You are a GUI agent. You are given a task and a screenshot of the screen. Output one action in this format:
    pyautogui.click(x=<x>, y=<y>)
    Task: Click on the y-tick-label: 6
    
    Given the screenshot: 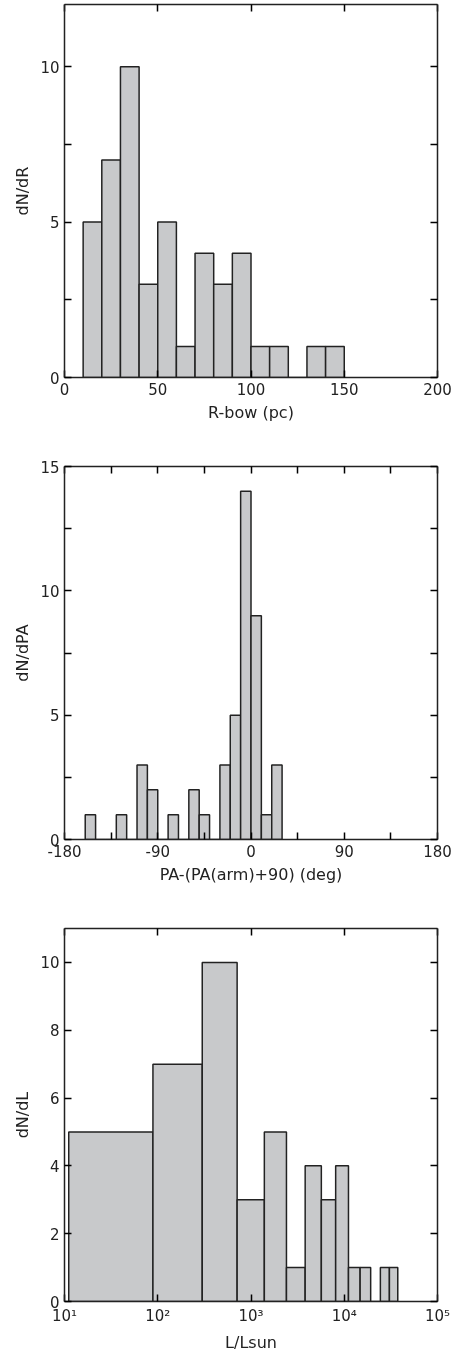 What is the action you would take?
    pyautogui.click(x=54, y=1099)
    